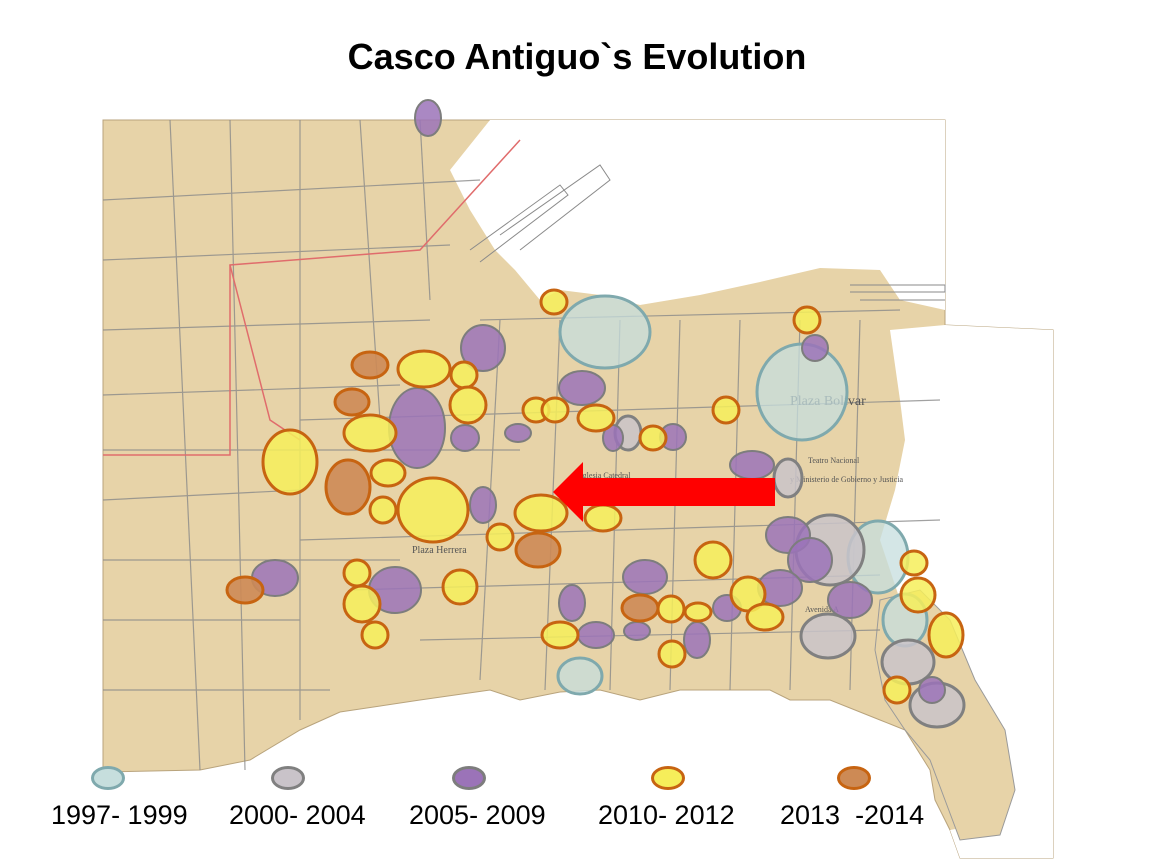  What do you see at coordinates (966, 591) in the screenshot?
I see `map-sea-east` at bounding box center [966, 591].